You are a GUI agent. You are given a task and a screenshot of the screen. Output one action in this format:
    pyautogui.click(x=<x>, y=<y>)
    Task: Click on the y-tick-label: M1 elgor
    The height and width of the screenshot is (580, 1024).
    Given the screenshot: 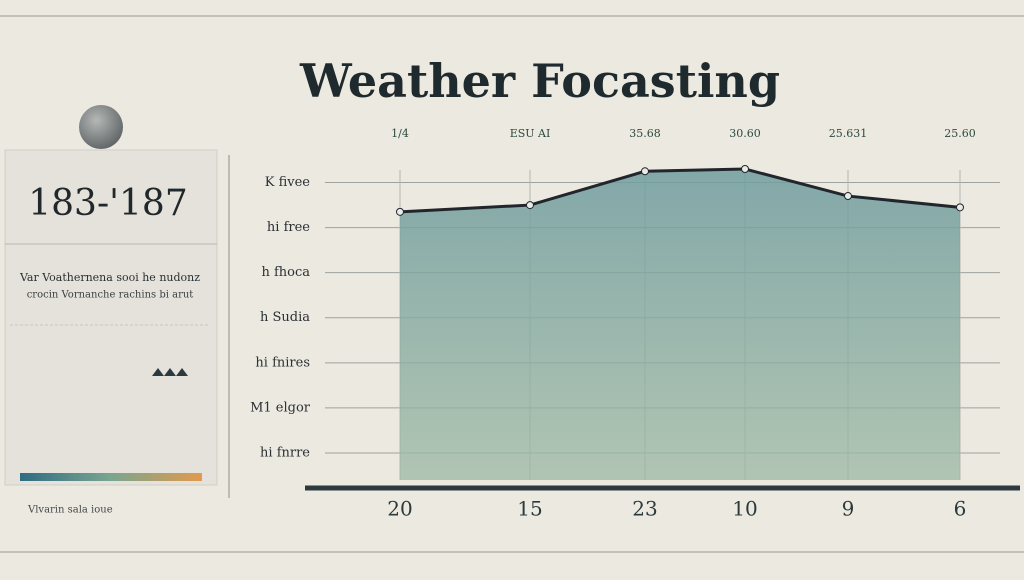 What is the action you would take?
    pyautogui.click(x=280, y=407)
    